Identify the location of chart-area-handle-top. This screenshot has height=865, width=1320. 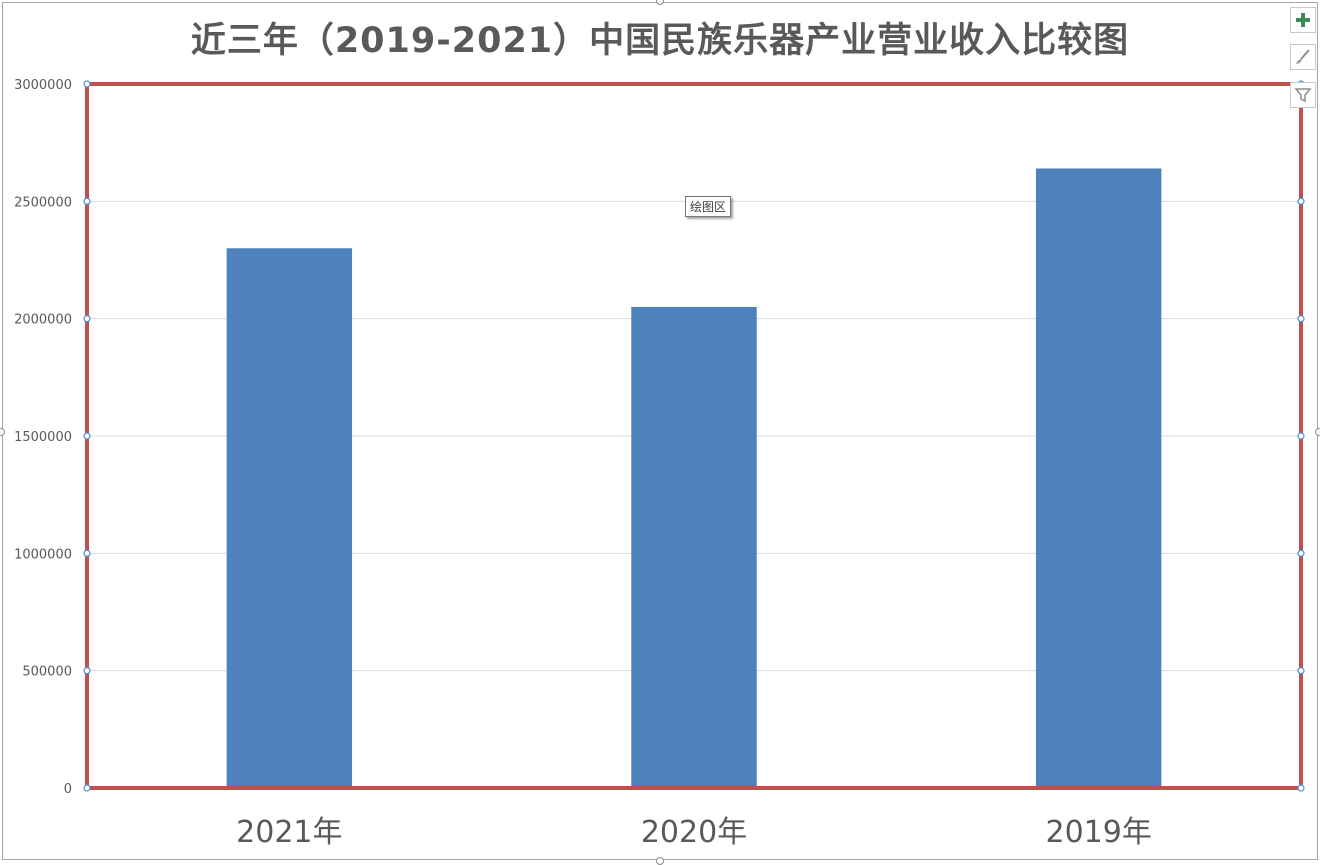
(660, 2).